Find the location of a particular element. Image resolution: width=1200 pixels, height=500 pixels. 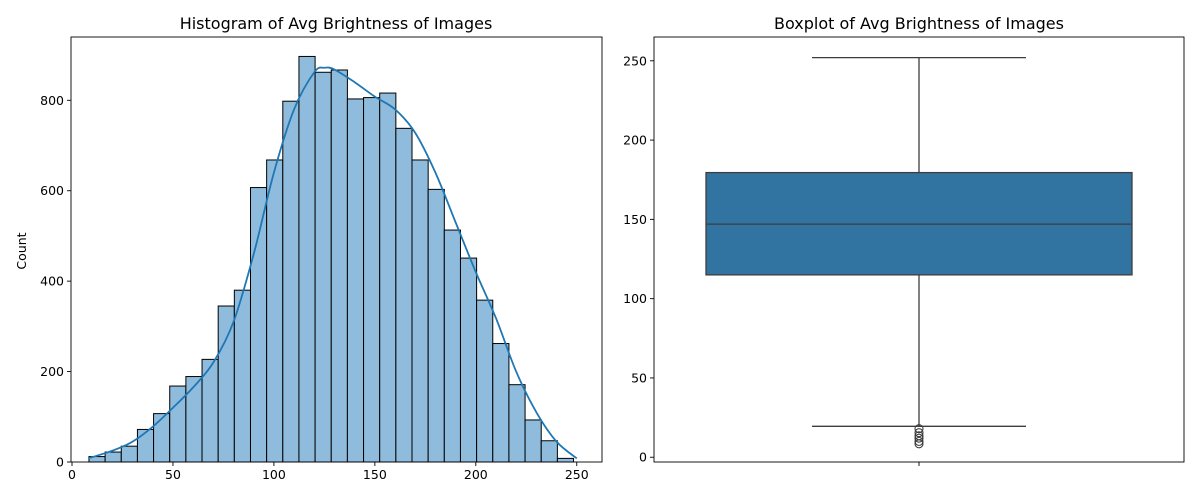

boxplot-y-tick-label: 150 is located at coordinates (635, 219).